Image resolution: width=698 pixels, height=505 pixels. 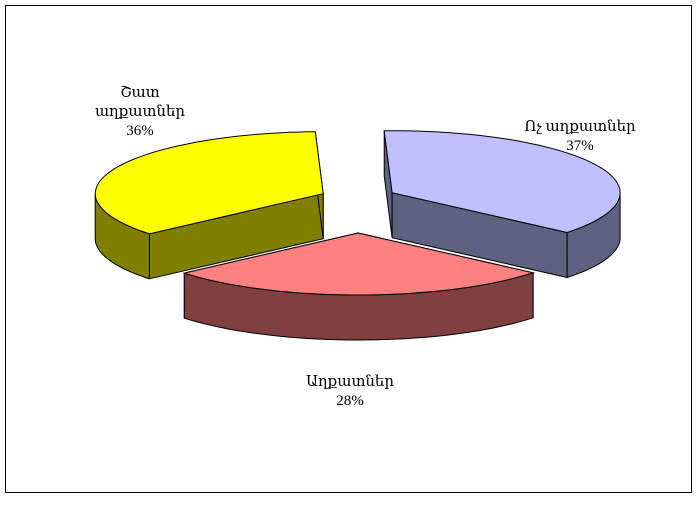 What do you see at coordinates (580, 146) in the screenshot?
I see `value-label: 37%` at bounding box center [580, 146].